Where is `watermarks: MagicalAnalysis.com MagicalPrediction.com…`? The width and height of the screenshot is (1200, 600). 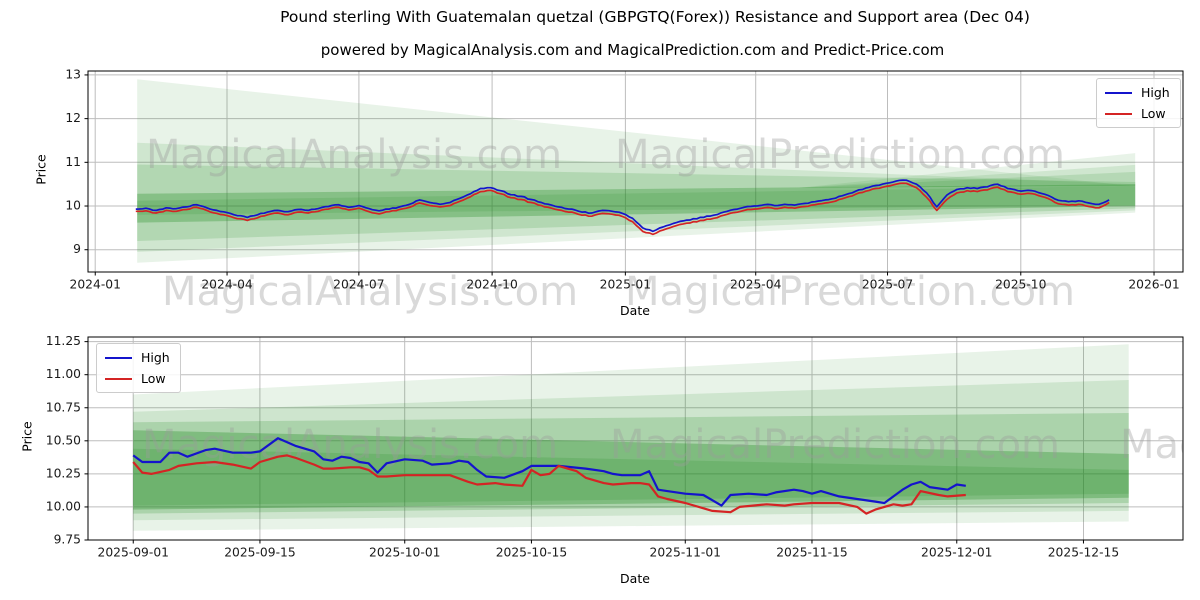 watermarks: MagicalAnalysis.com MagicalPrediction.com… is located at coordinates (671, 445).